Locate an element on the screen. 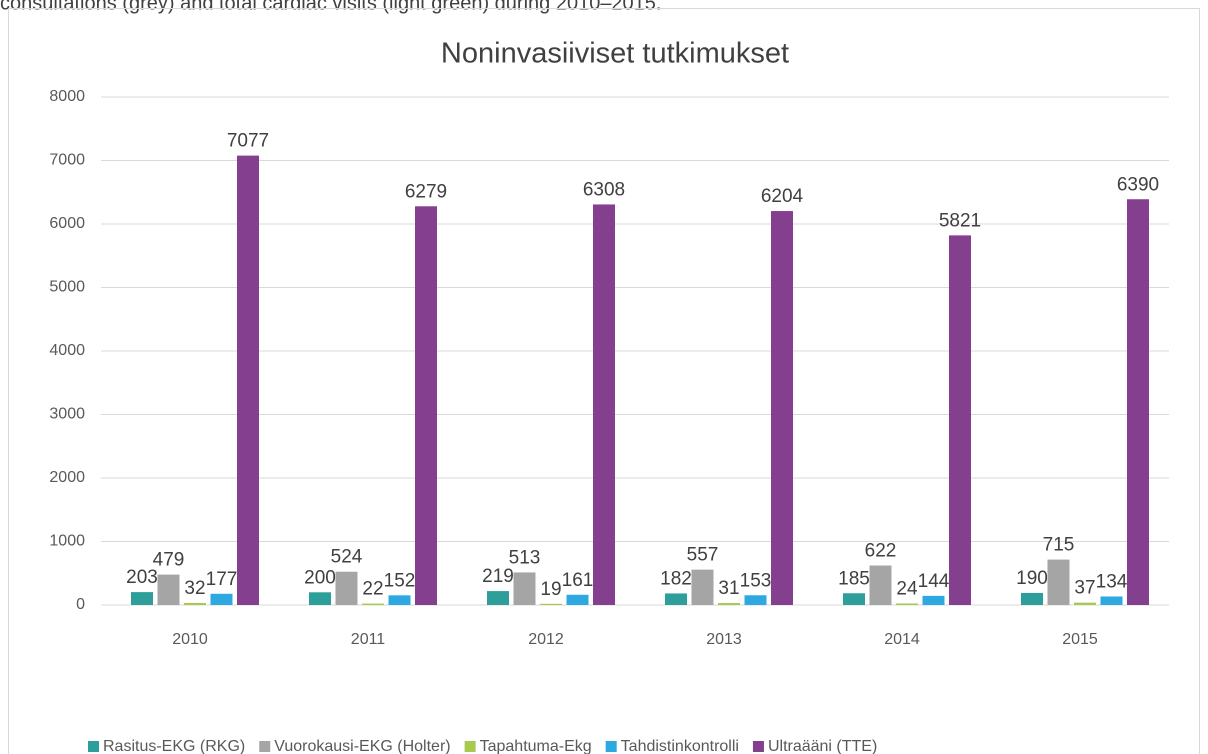  value-label: 31 is located at coordinates (728, 588).